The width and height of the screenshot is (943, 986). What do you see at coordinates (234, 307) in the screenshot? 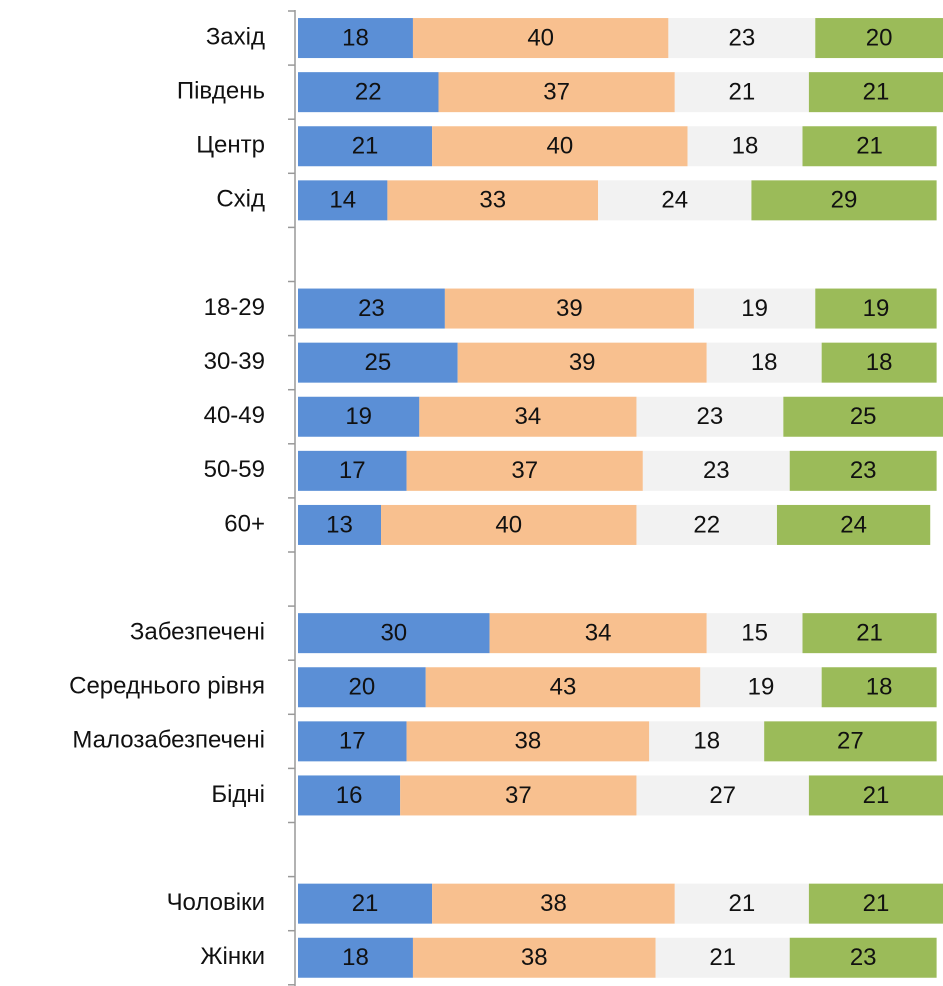
I see `category-label: 18-29` at bounding box center [234, 307].